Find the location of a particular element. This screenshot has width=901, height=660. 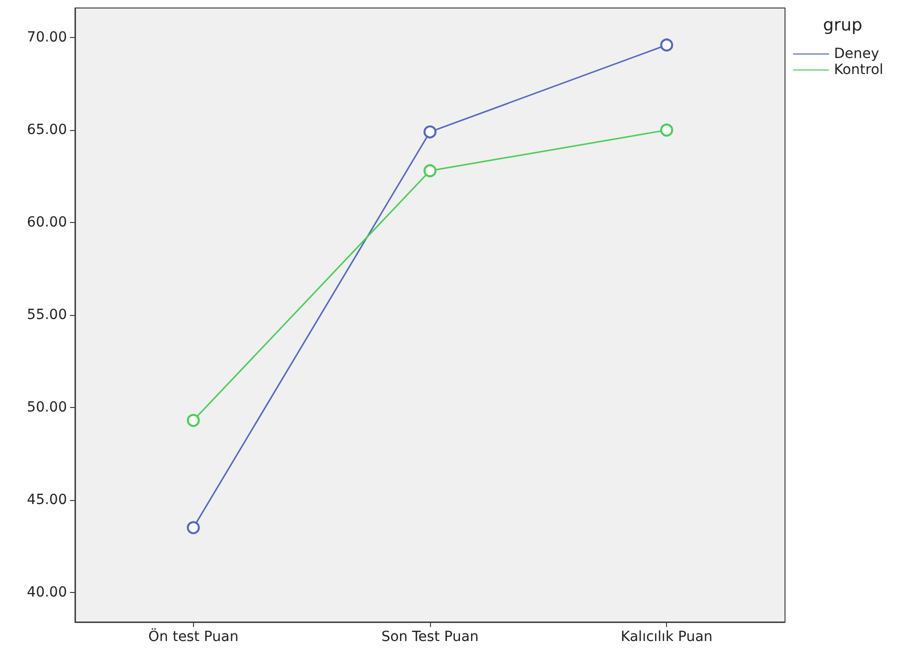

x-tick-label: Son Test Puan is located at coordinates (430, 637).